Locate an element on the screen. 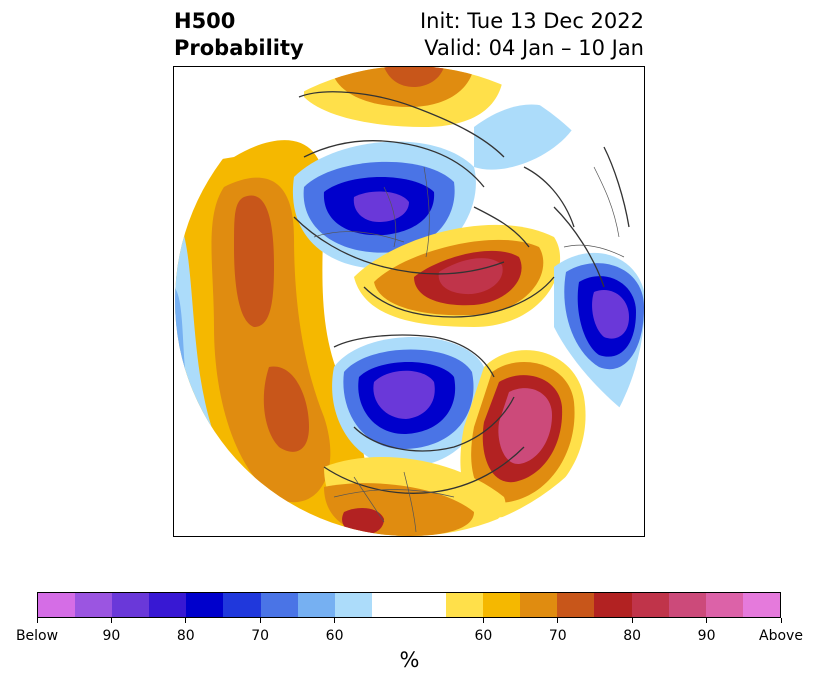 The height and width of the screenshot is (686, 819). title-left: H500 Probability is located at coordinates (239, 35).